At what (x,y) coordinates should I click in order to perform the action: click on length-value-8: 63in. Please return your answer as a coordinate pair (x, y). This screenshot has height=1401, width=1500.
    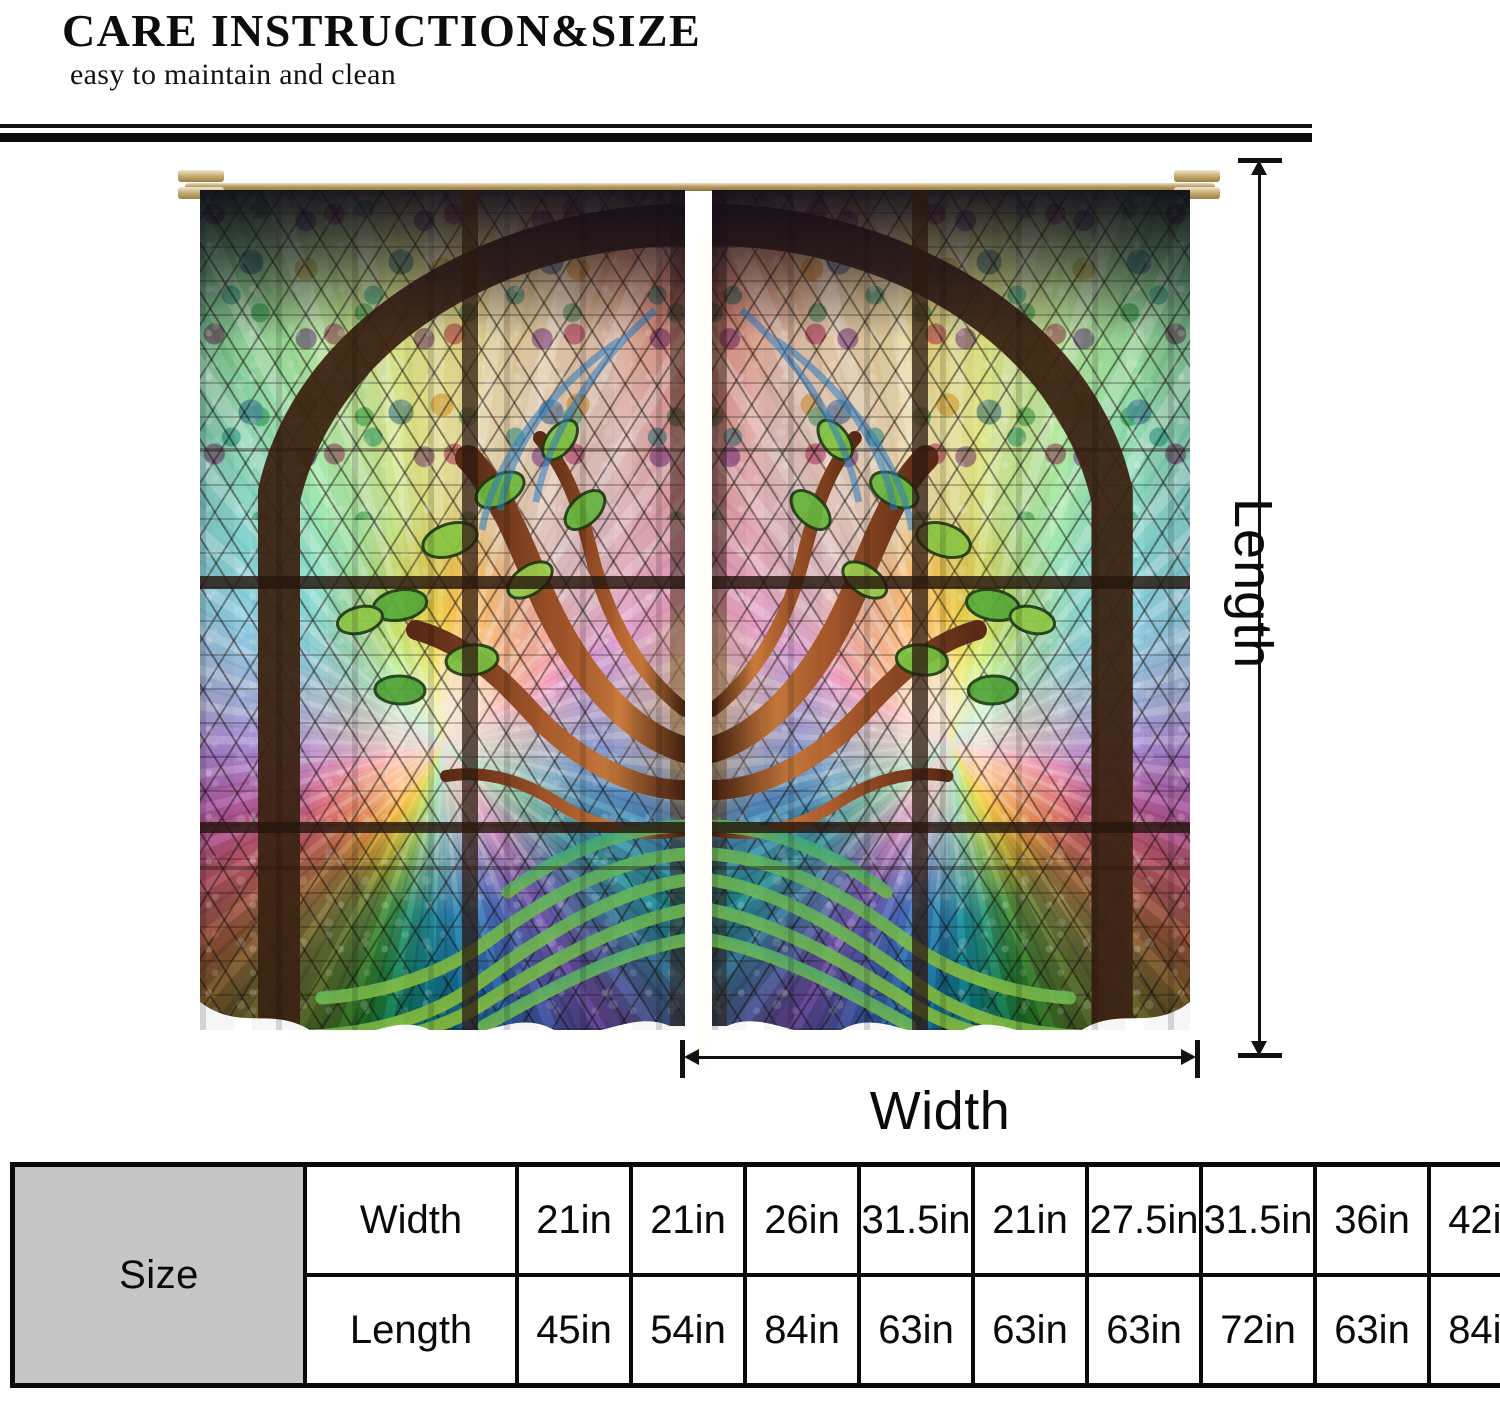
    Looking at the image, I should click on (1372, 1330).